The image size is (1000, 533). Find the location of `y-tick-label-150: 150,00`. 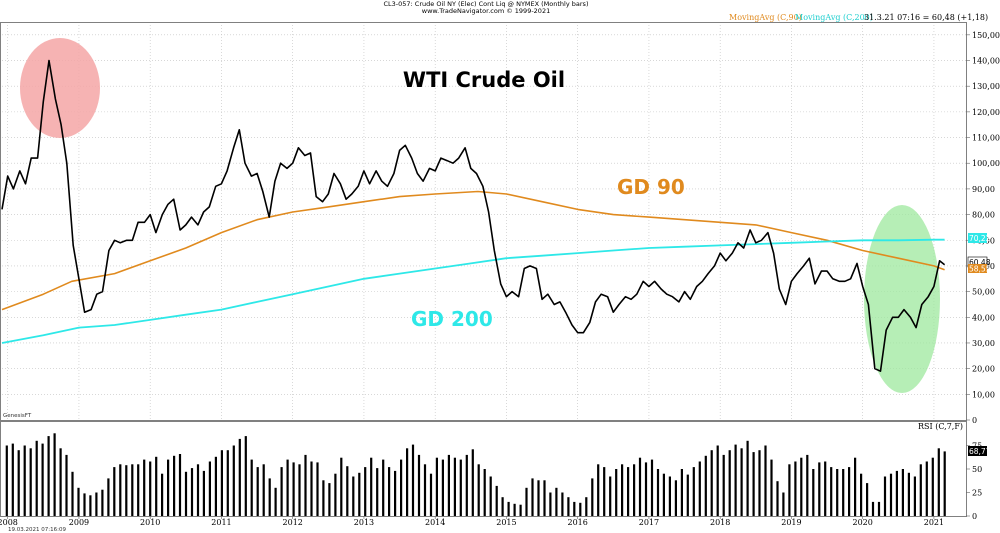

y-tick-label-150: 150,00 is located at coordinates (986, 35).